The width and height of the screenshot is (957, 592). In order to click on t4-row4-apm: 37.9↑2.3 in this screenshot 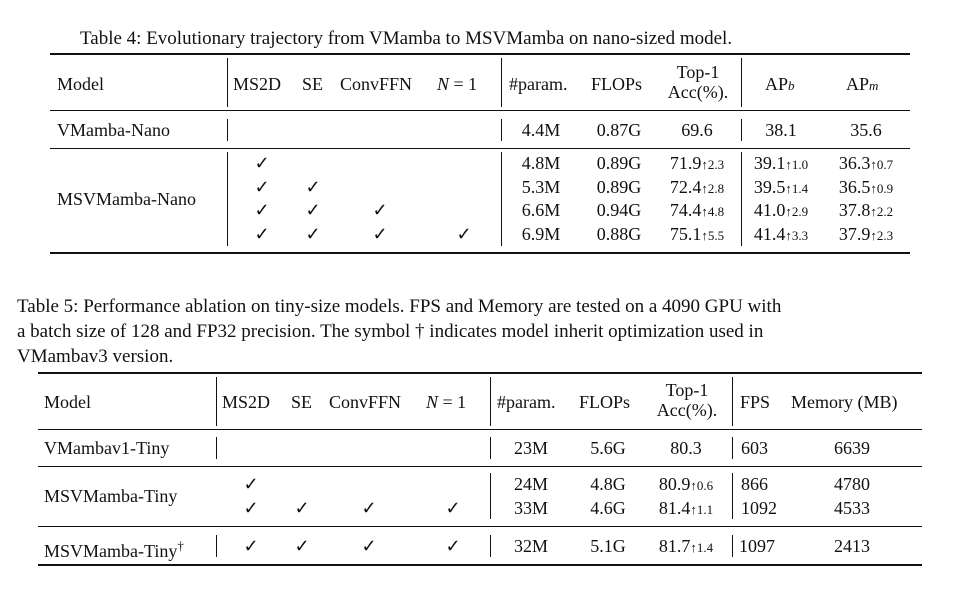, I will do `click(866, 234)`.